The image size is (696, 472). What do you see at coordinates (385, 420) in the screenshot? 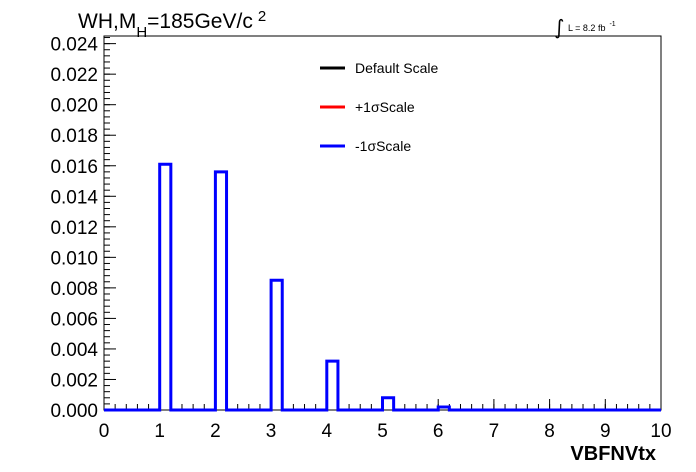
I see `x-axis: 0 1 2 3 4 5 6 7 8 9 10` at bounding box center [385, 420].